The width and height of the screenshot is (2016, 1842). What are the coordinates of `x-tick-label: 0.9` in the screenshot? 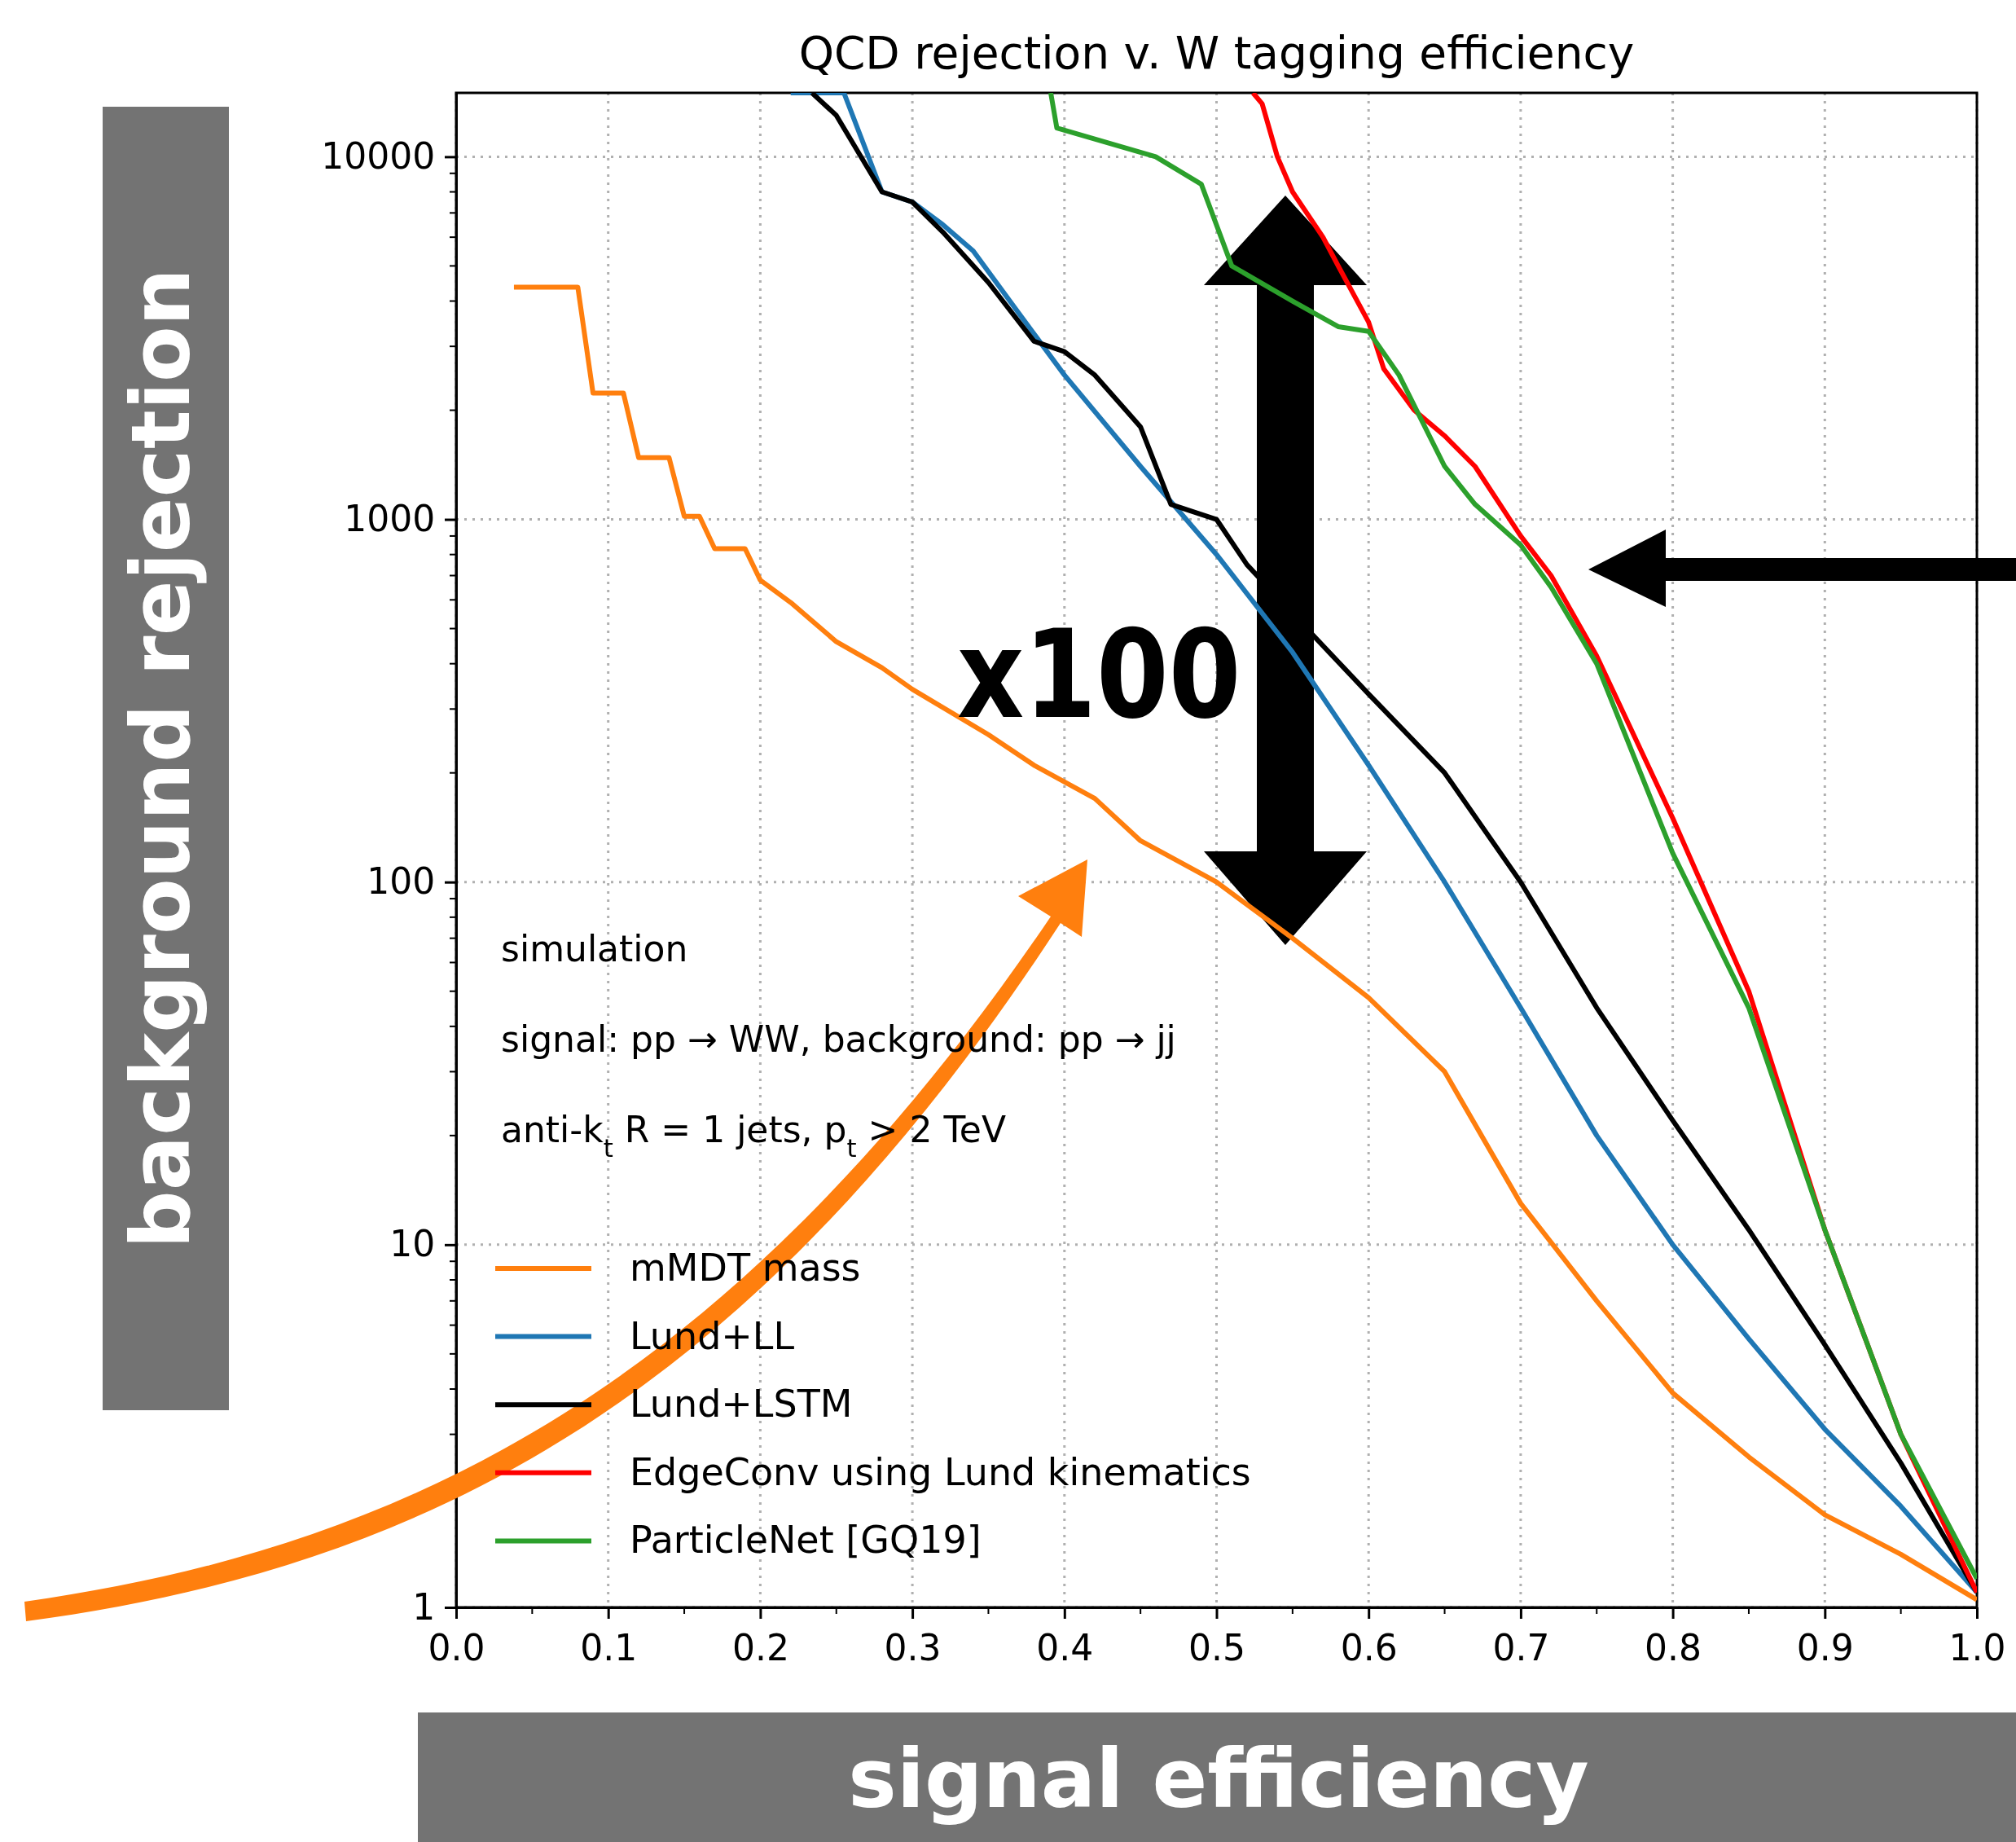 It's located at (1825, 1648).